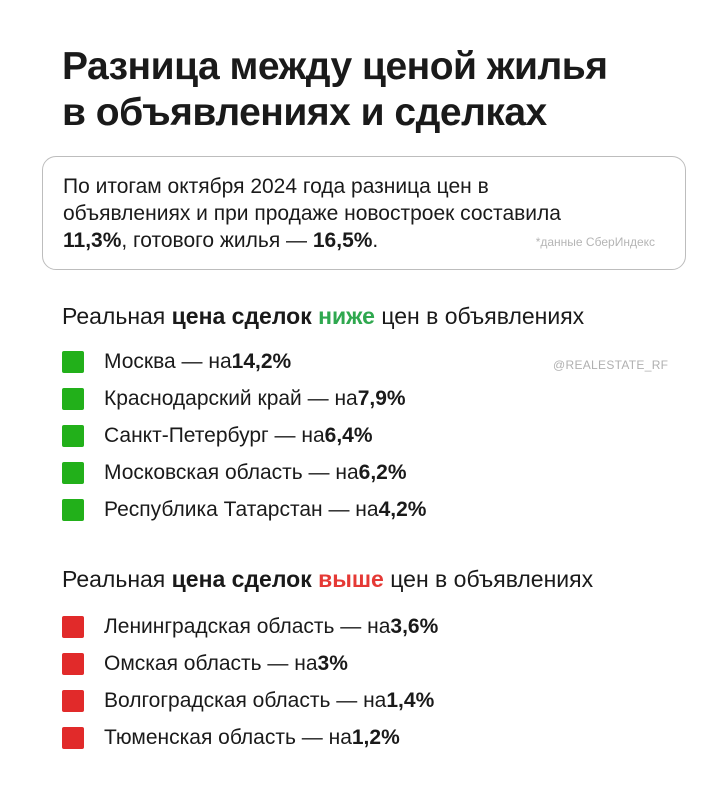 This screenshot has height=800, width=728. What do you see at coordinates (402, 509) in the screenshot?
I see `region-value: 4,2%` at bounding box center [402, 509].